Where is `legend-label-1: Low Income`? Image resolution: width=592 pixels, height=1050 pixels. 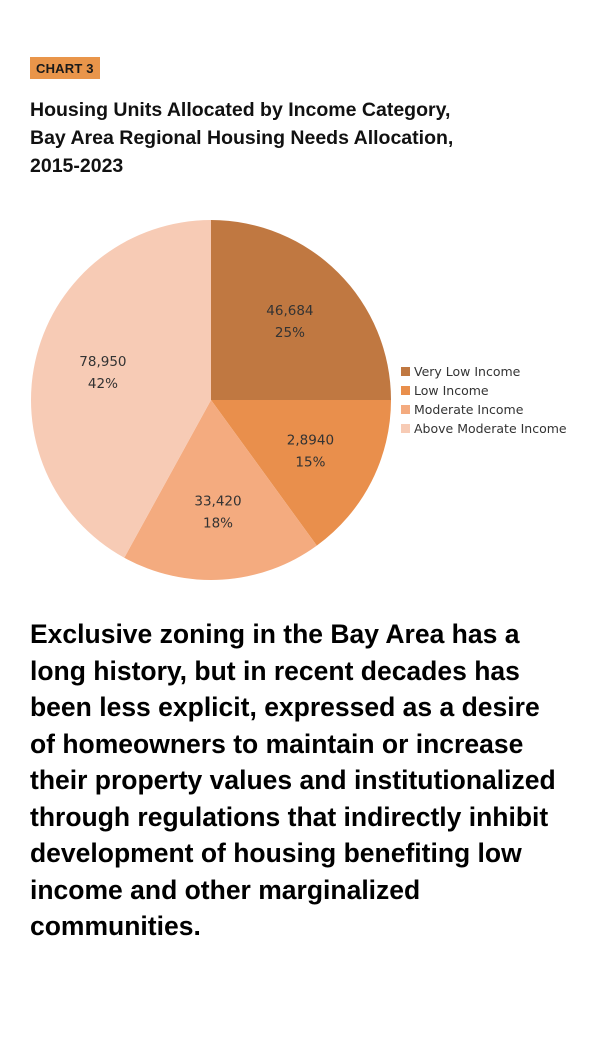 legend-label-1: Low Income is located at coordinates (451, 390).